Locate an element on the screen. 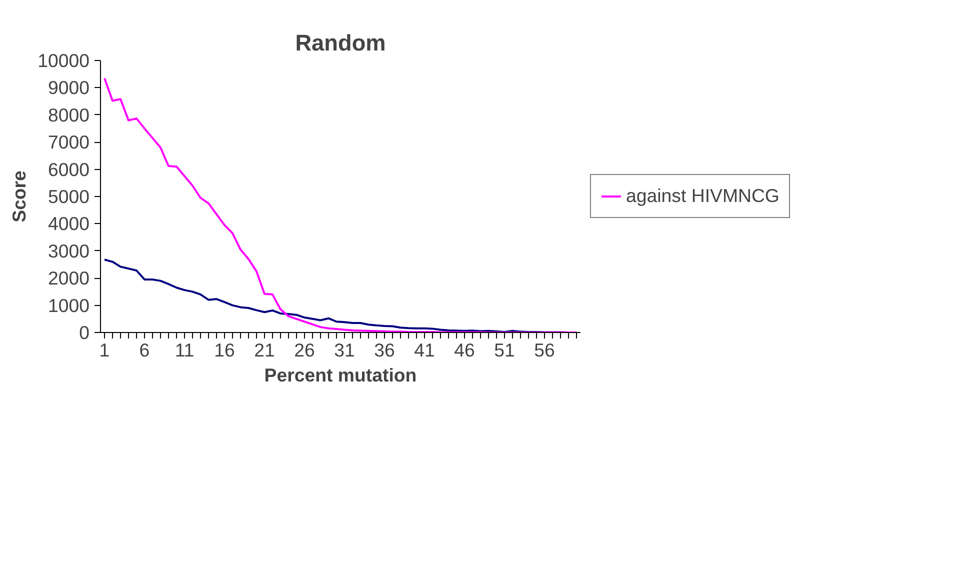  legend-label: against HIVMNCG is located at coordinates (703, 196).